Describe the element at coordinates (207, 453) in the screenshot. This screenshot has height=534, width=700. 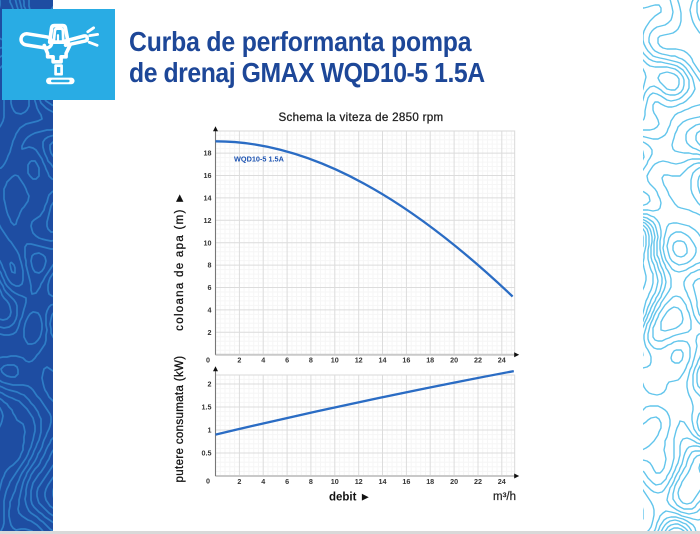
I see `svg-text: 0.5` at that location.